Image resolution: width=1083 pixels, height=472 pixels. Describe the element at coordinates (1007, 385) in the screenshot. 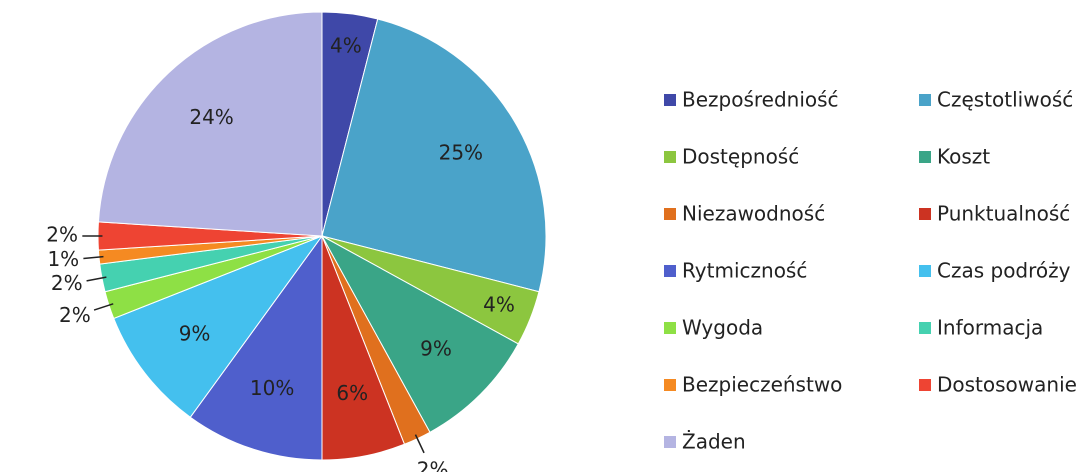

I see `legend-label: Dostosowanie` at that location.